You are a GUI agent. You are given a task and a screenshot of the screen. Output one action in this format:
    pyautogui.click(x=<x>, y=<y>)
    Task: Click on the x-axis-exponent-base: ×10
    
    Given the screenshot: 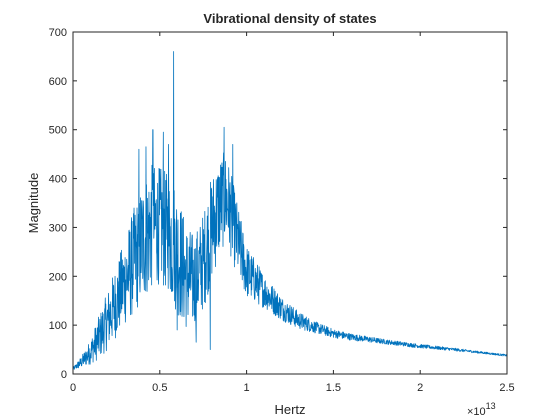 What is the action you would take?
    pyautogui.click(x=476, y=412)
    